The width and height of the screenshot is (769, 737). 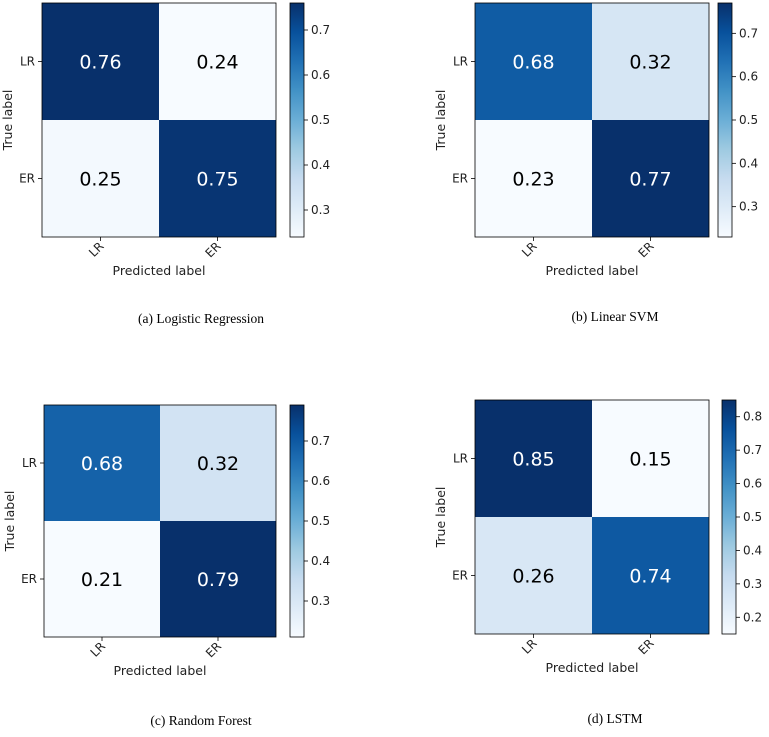 What do you see at coordinates (752, 617) in the screenshot?
I see `colorbar-tick-label: 0.2` at bounding box center [752, 617].